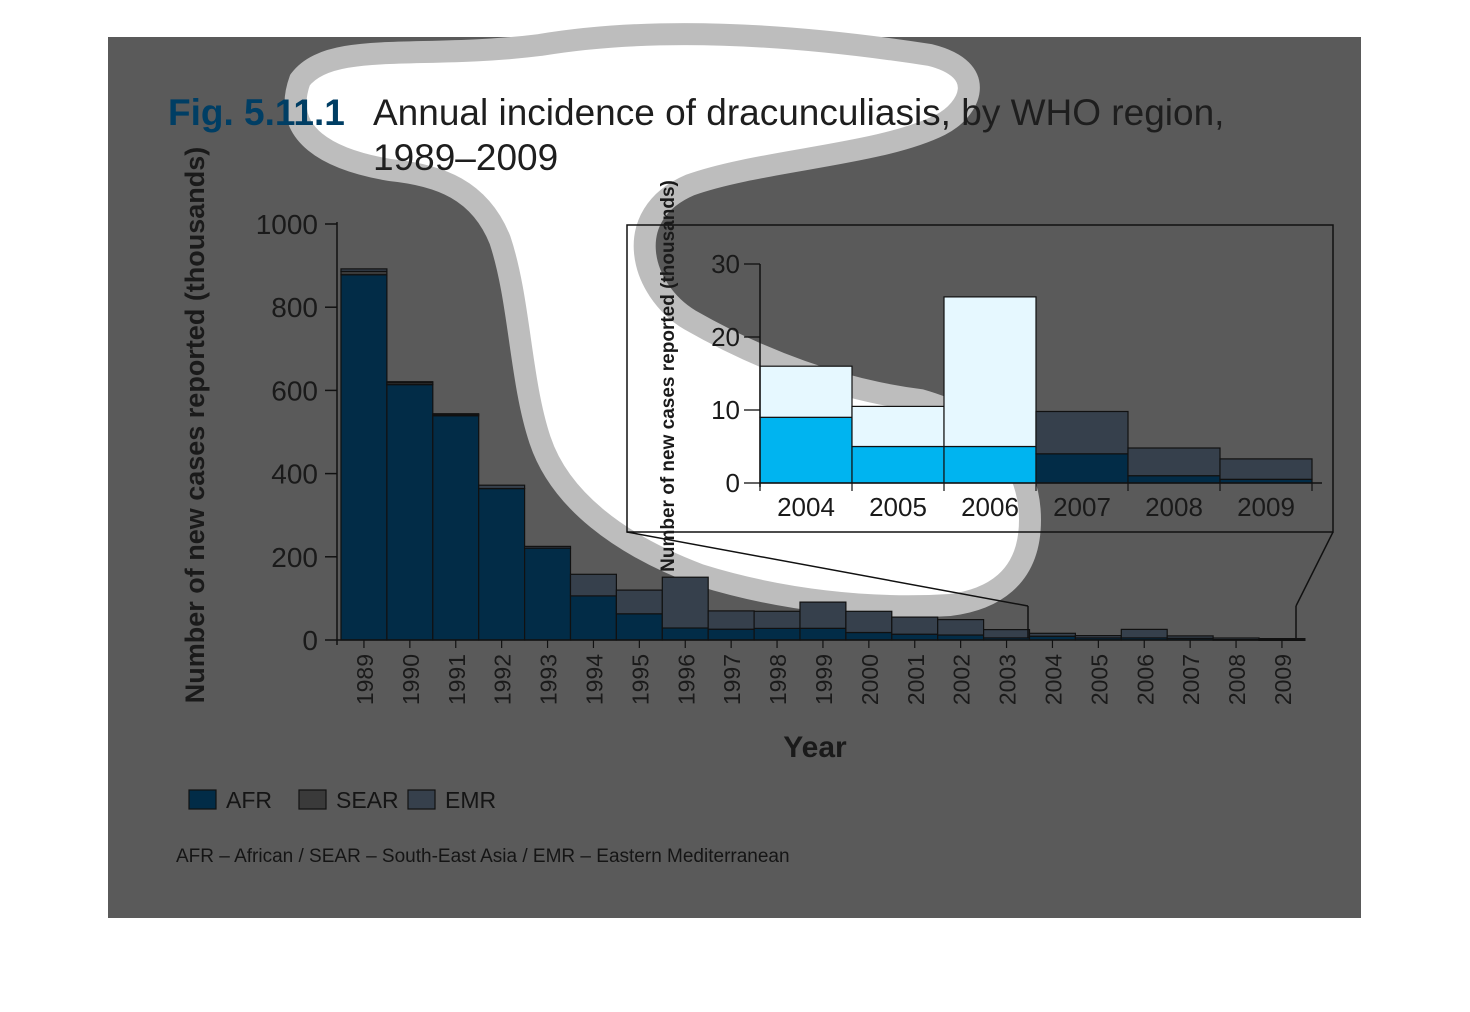  What do you see at coordinates (294, 307) in the screenshot?
I see `main-y-tick-label: 800` at bounding box center [294, 307].